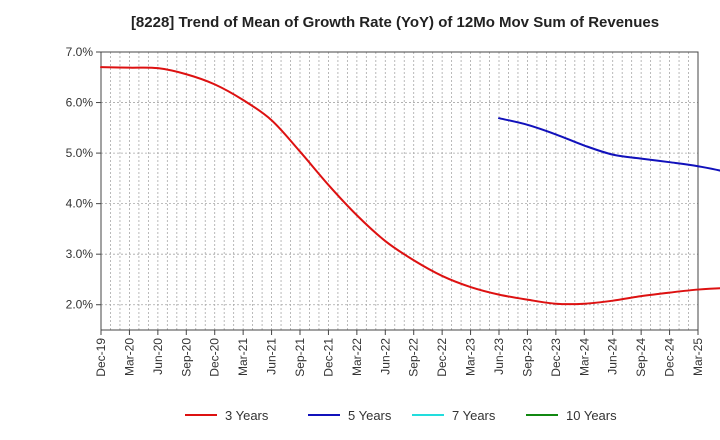 This screenshot has width=720, height=440. What do you see at coordinates (471, 357) in the screenshot?
I see `x-tick-label: Mar-23` at bounding box center [471, 357].